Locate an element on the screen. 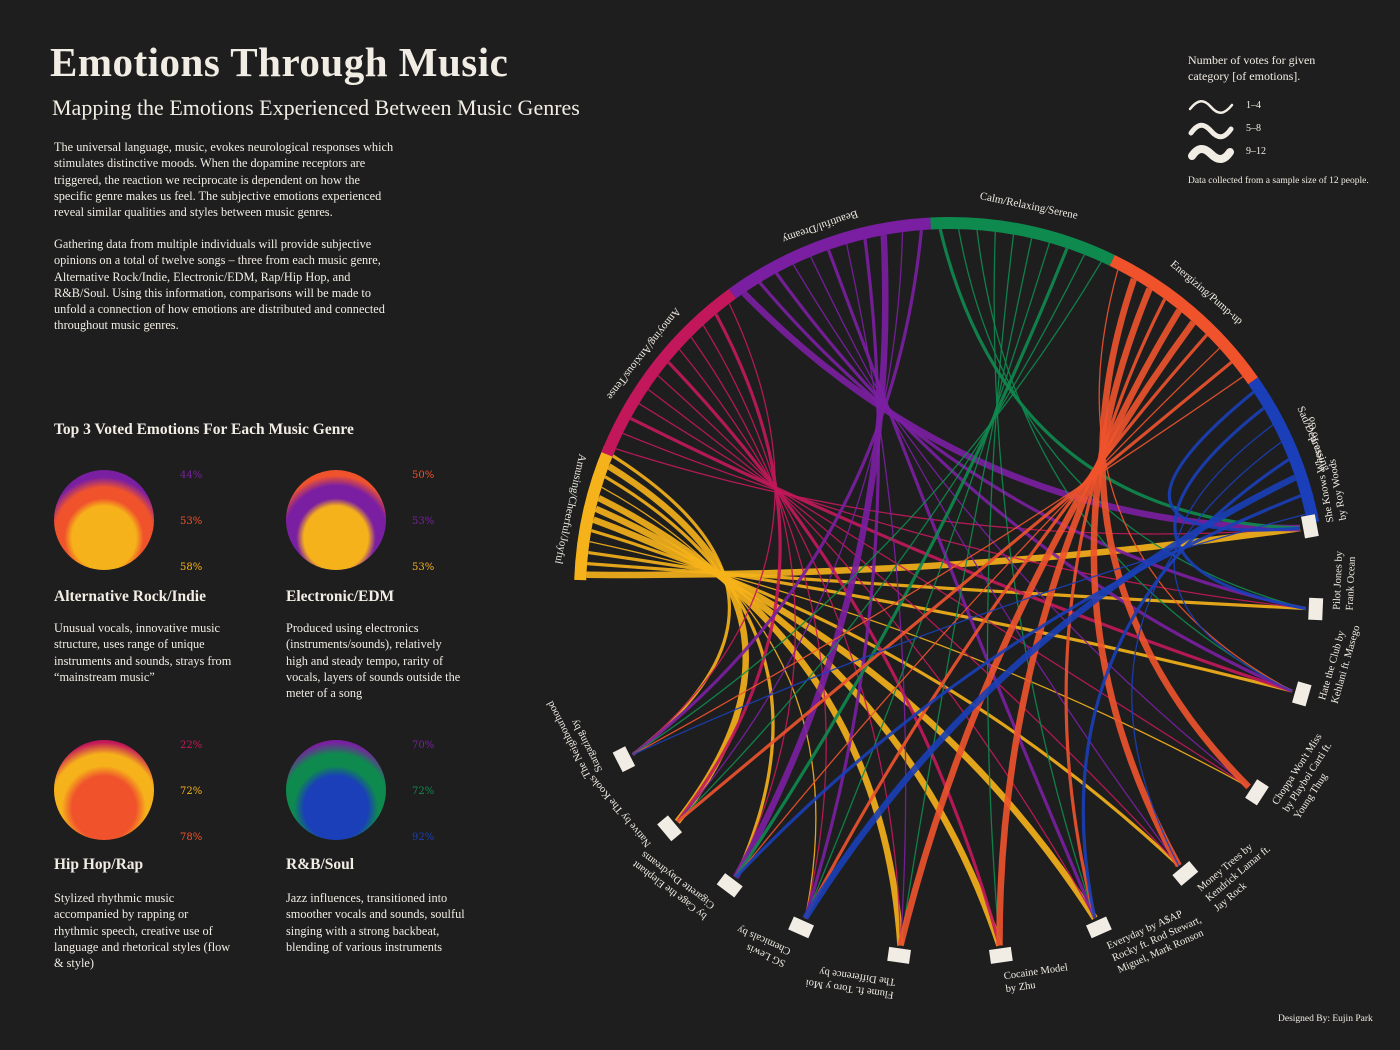 This screenshot has height=1050, width=1400. legend-item: 5–8 is located at coordinates (1248, 130).